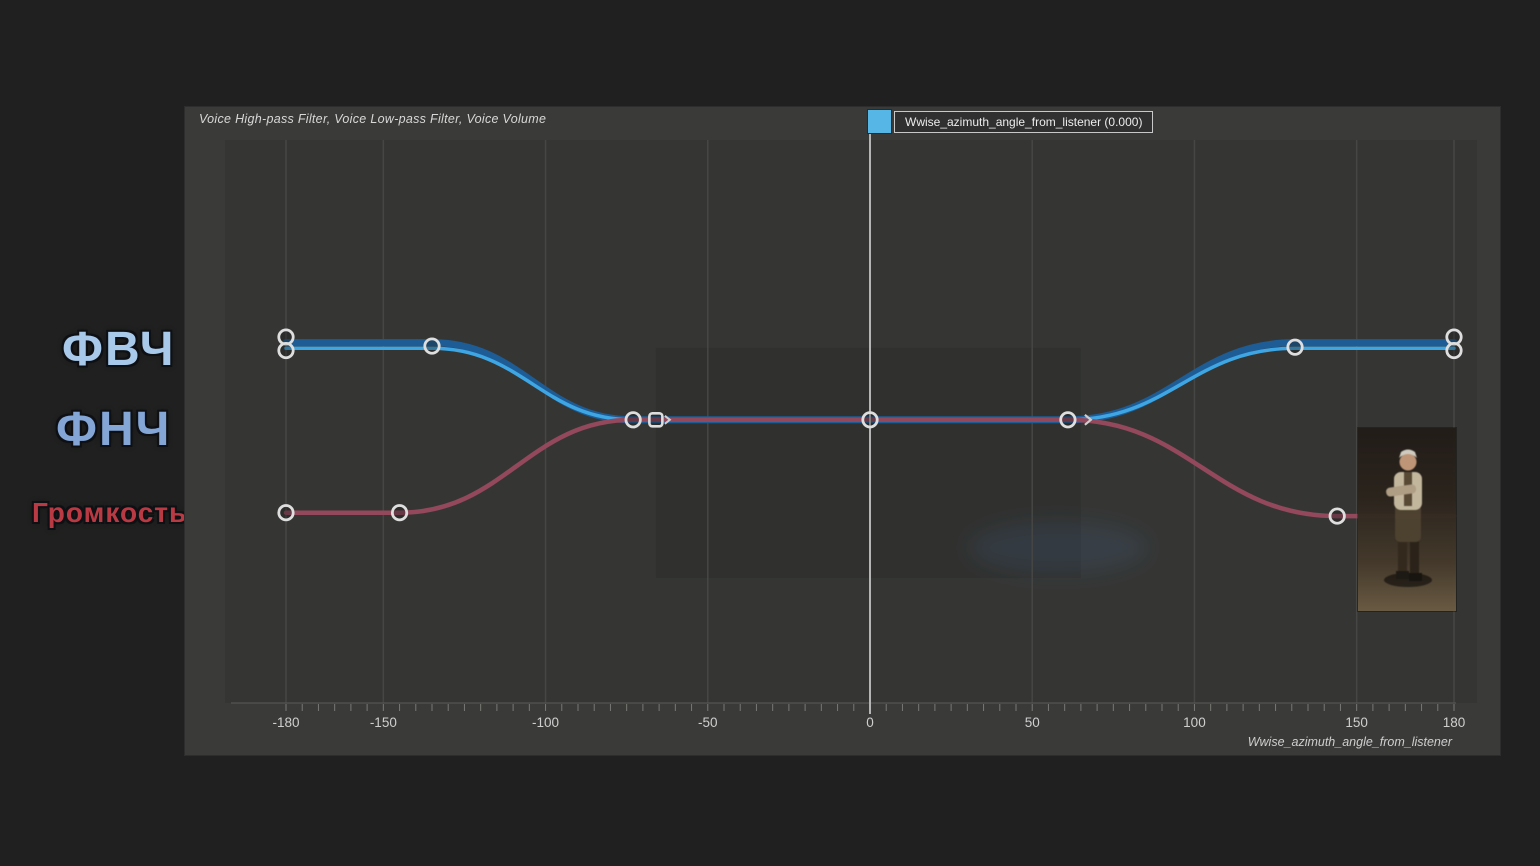 Image resolution: width=1540 pixels, height=866 pixels. Describe the element at coordinates (119, 349) in the screenshot. I see `annotation-high-pass-label: ФВЧ` at that location.